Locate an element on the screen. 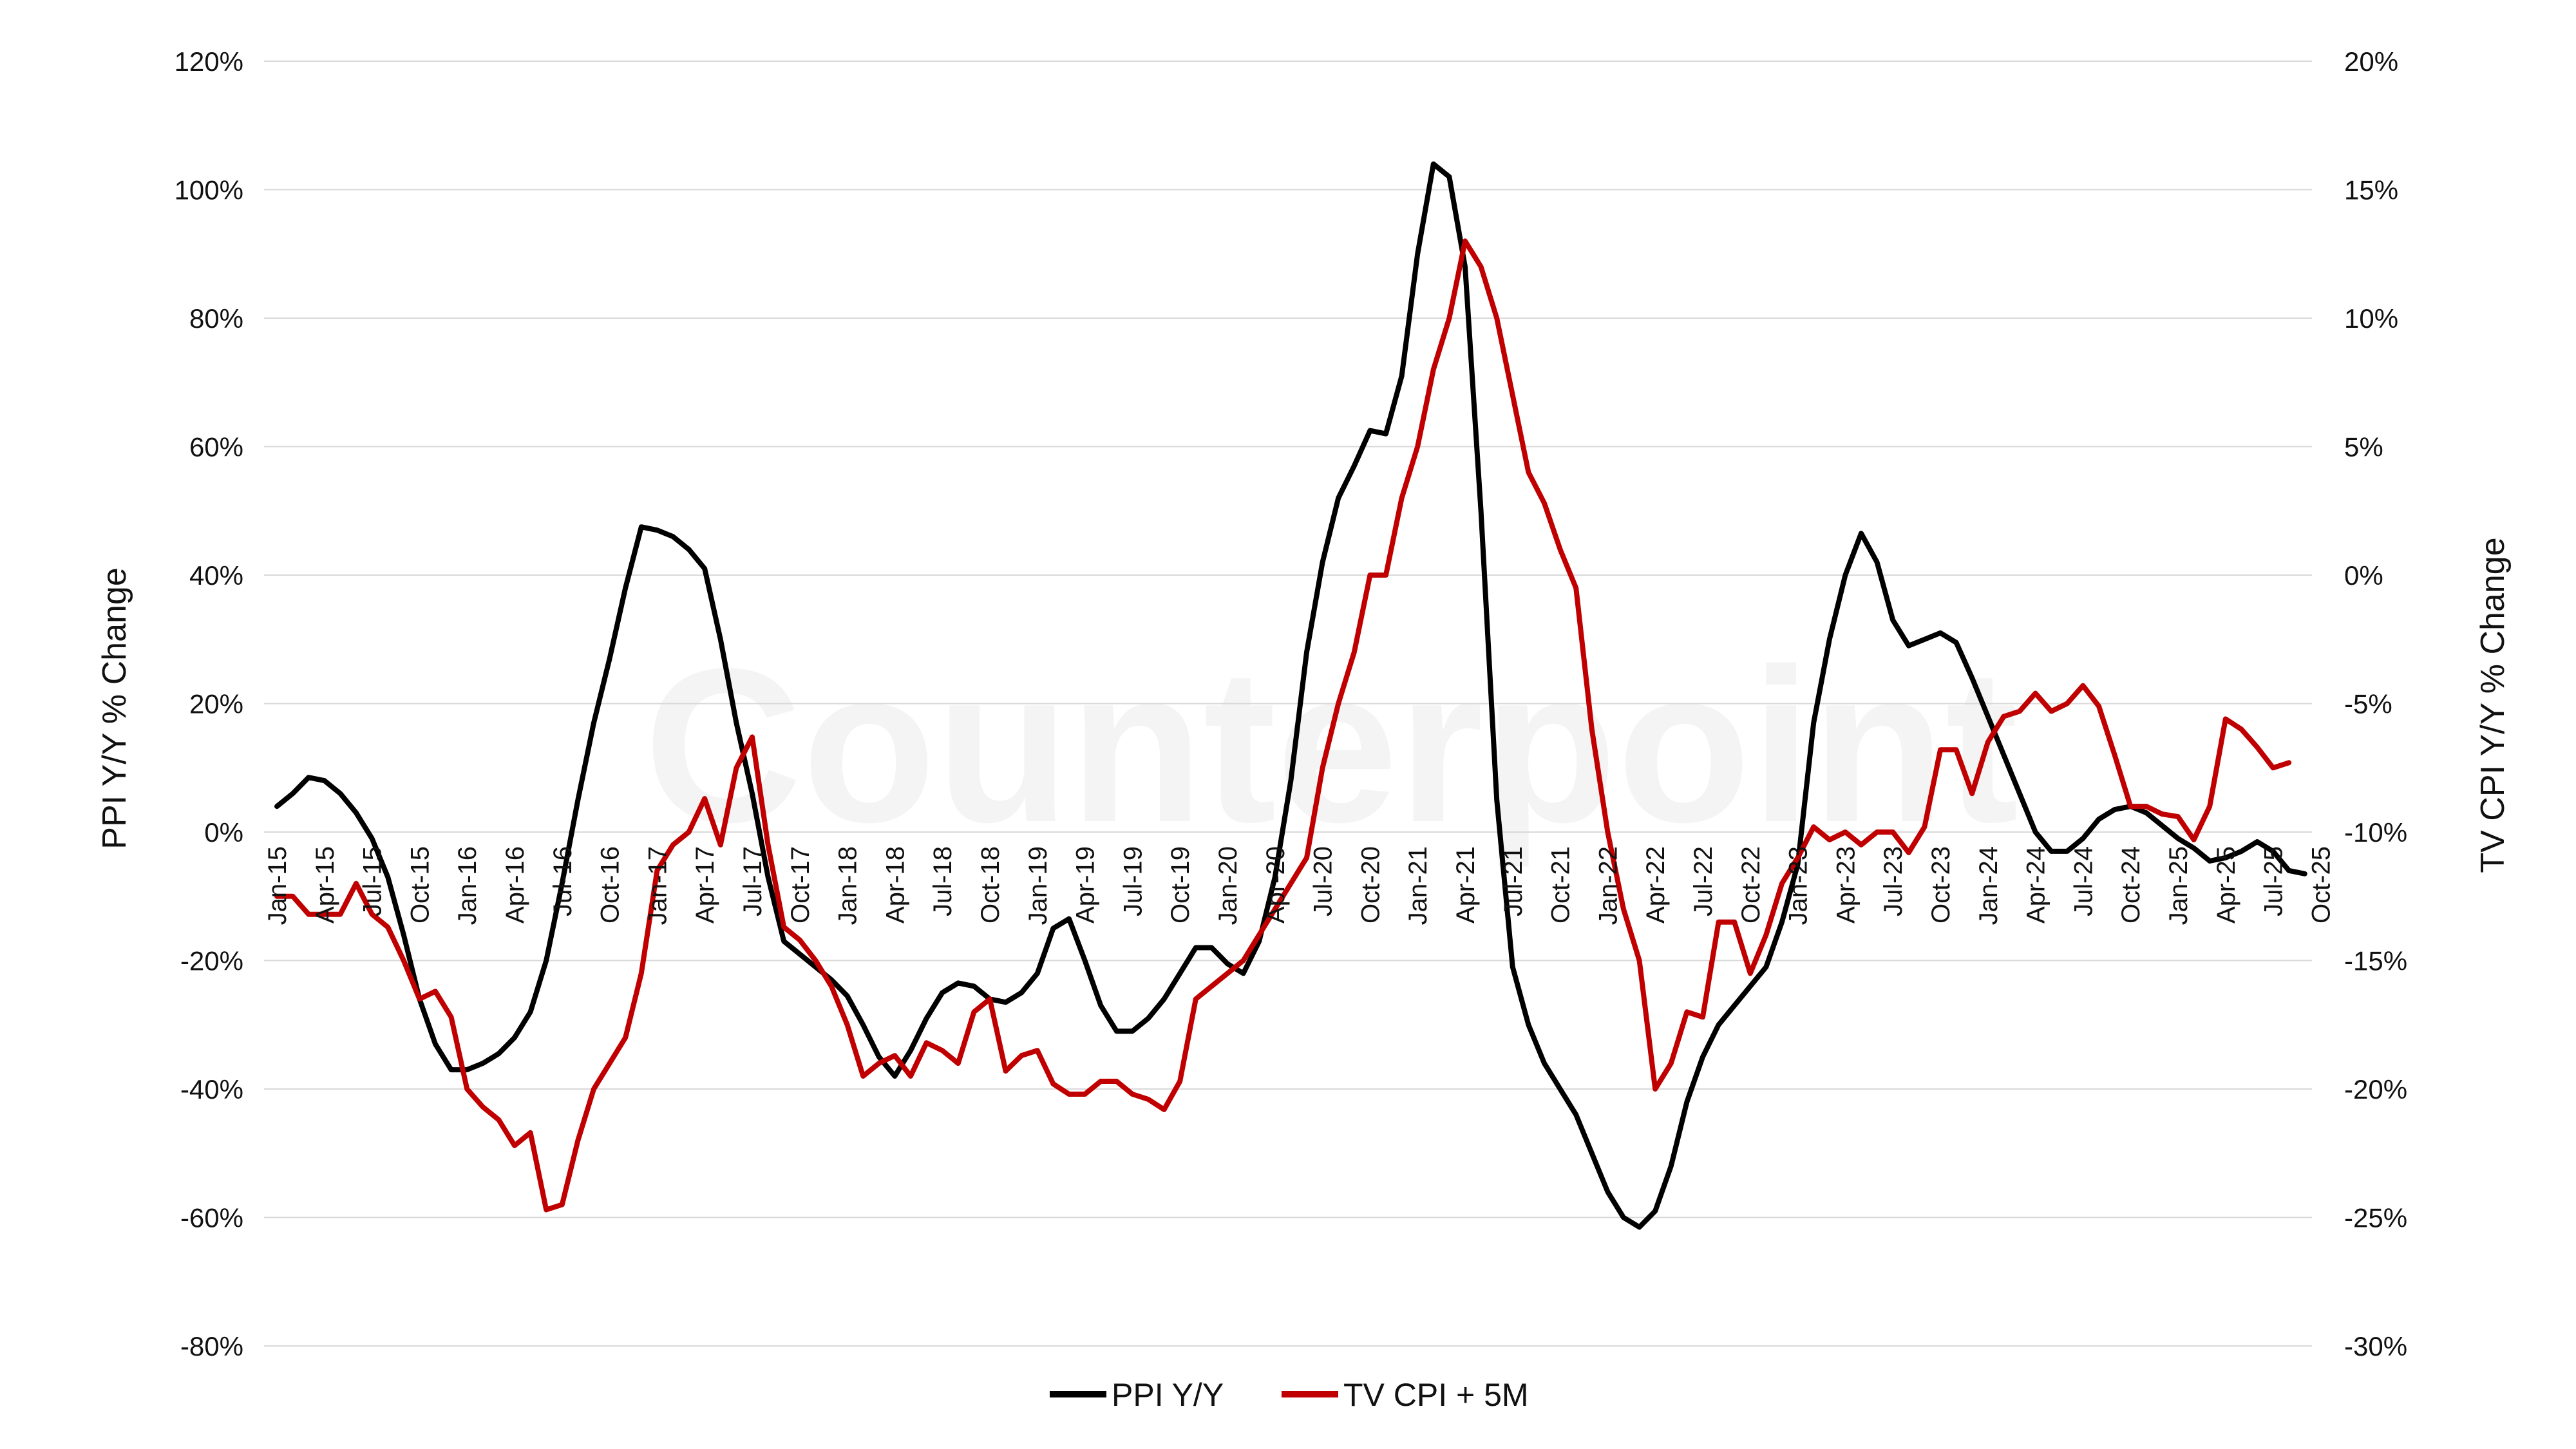  x-tick-label: Oct-18 is located at coordinates (990, 884).